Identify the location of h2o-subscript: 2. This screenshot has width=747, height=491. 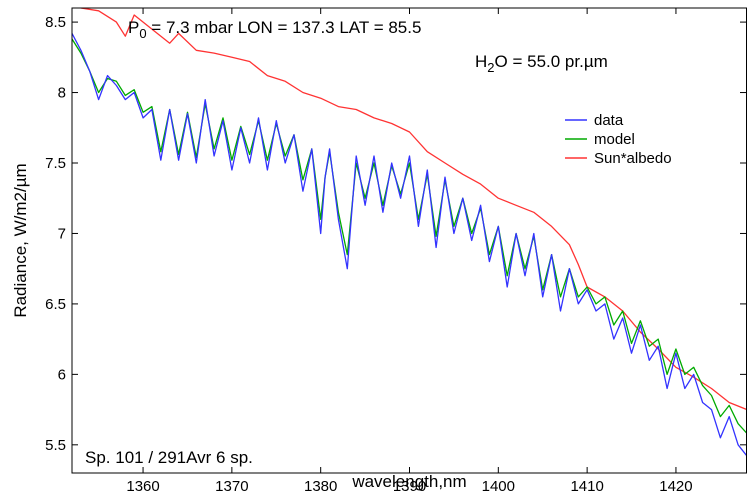
(490, 67).